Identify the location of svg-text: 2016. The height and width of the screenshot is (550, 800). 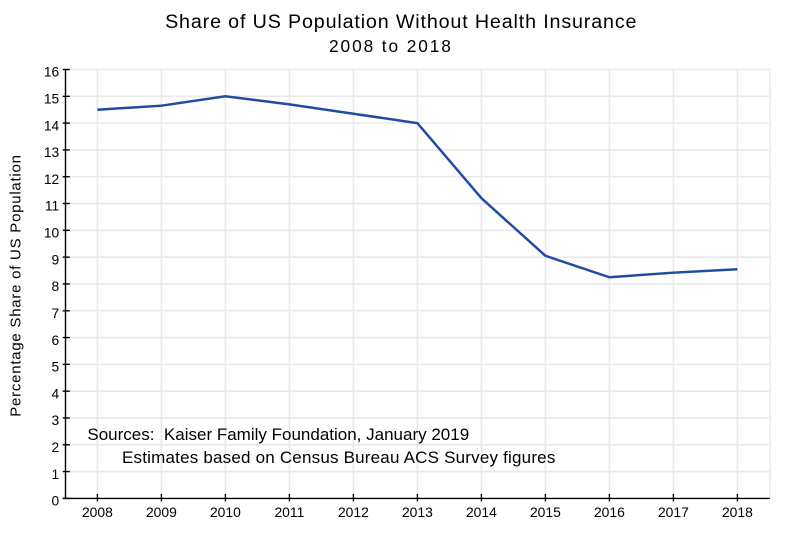
(609, 512).